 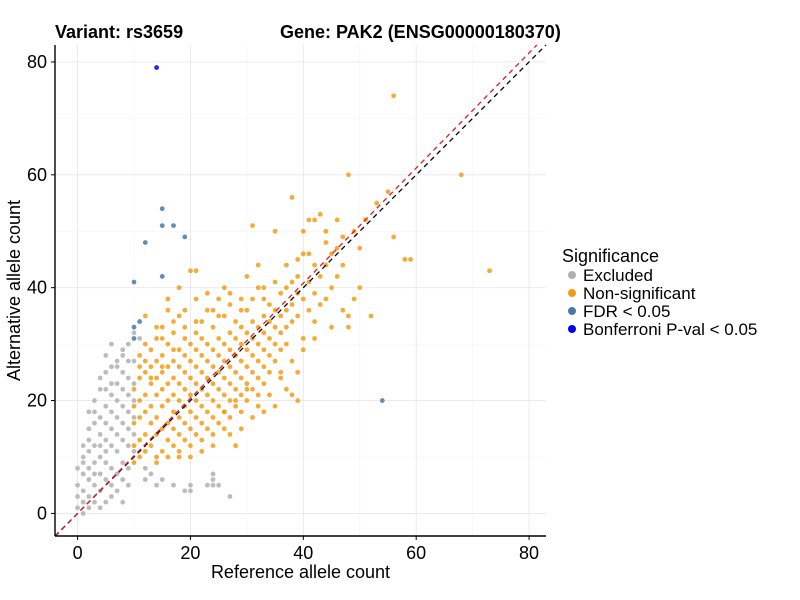 I want to click on legend-title: Significance, so click(x=610, y=256).